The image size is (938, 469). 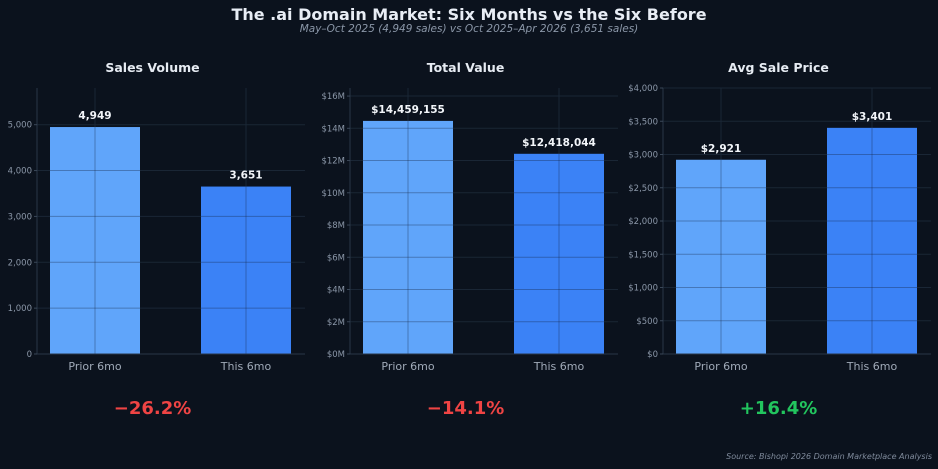 What do you see at coordinates (245, 176) in the screenshot?
I see `data-label: 3,651` at bounding box center [245, 176].